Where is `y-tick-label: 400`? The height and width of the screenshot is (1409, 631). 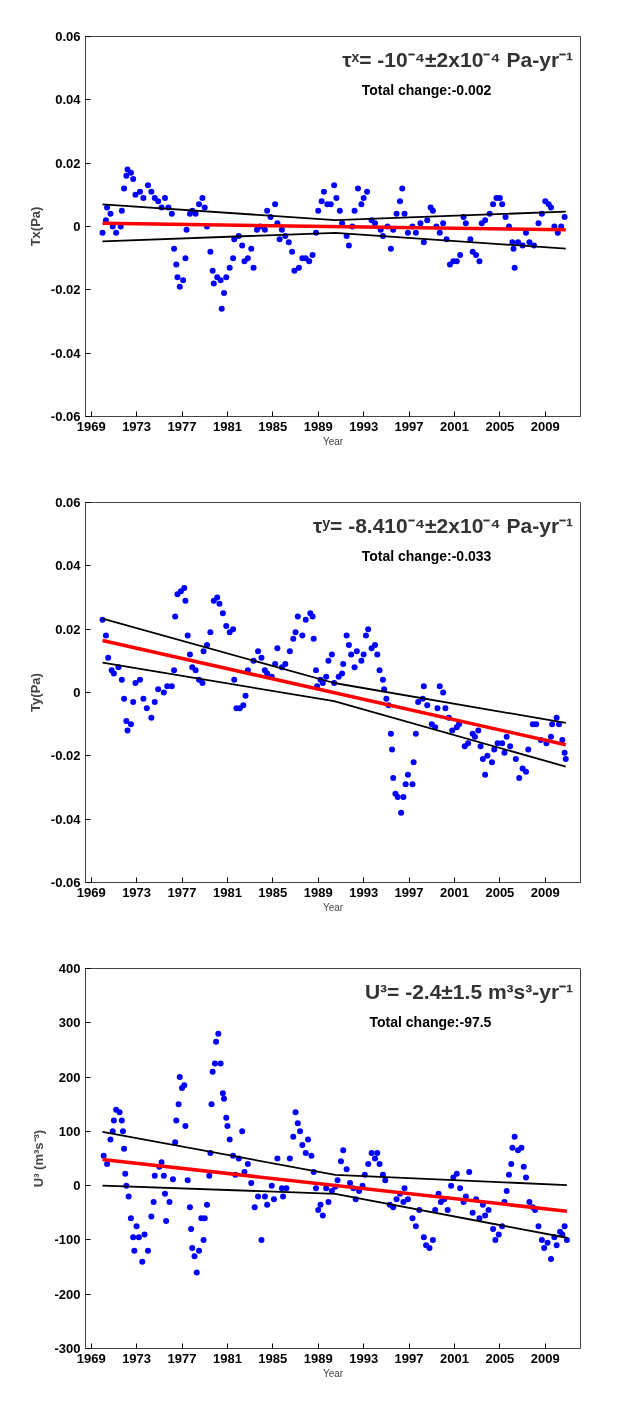 y-tick-label: 400 is located at coordinates (69, 968).